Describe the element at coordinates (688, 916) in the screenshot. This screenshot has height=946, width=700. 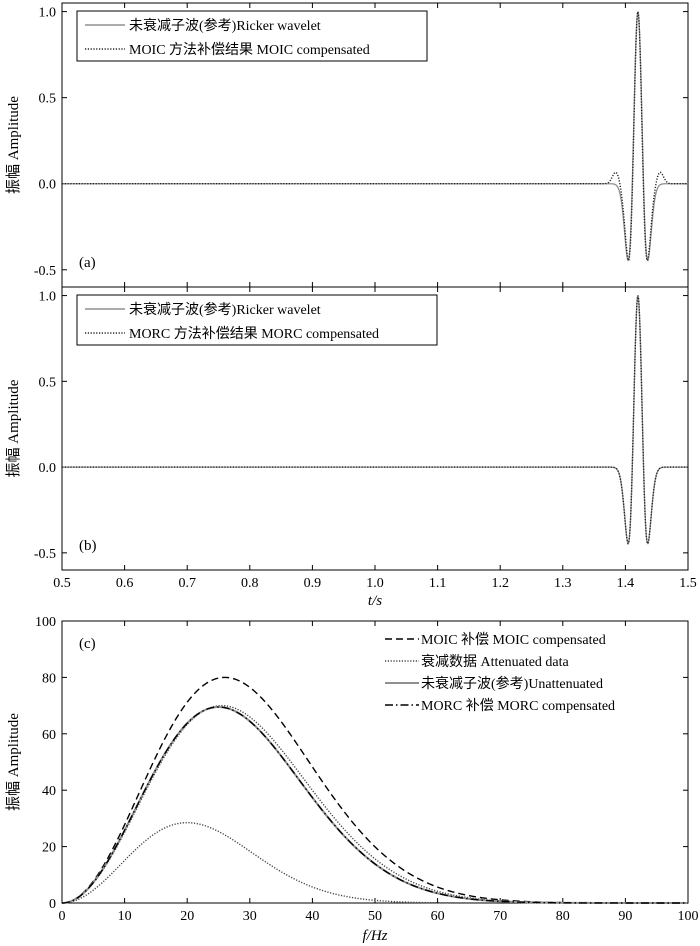
I see `x-tick-label: 100` at that location.